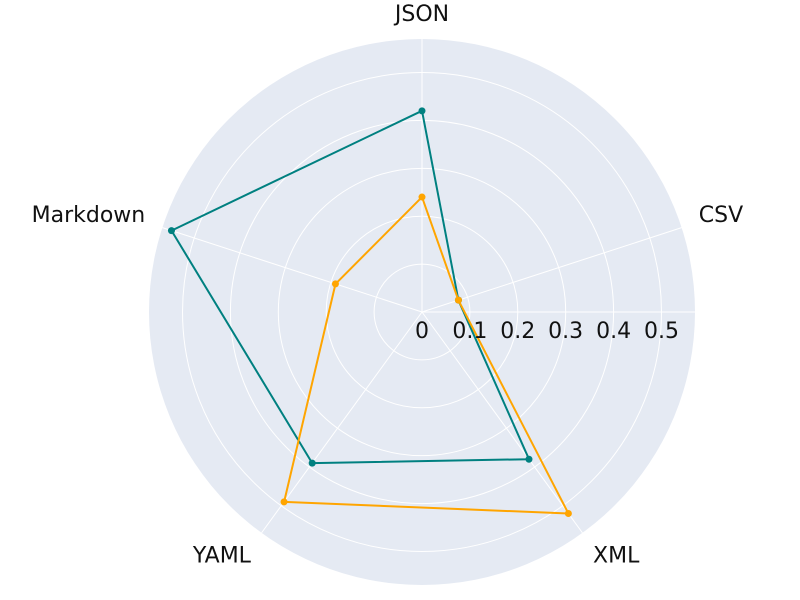 This screenshot has height=600, width=800. What do you see at coordinates (421, 14) in the screenshot?
I see `category-label-json: JSON` at bounding box center [421, 14].